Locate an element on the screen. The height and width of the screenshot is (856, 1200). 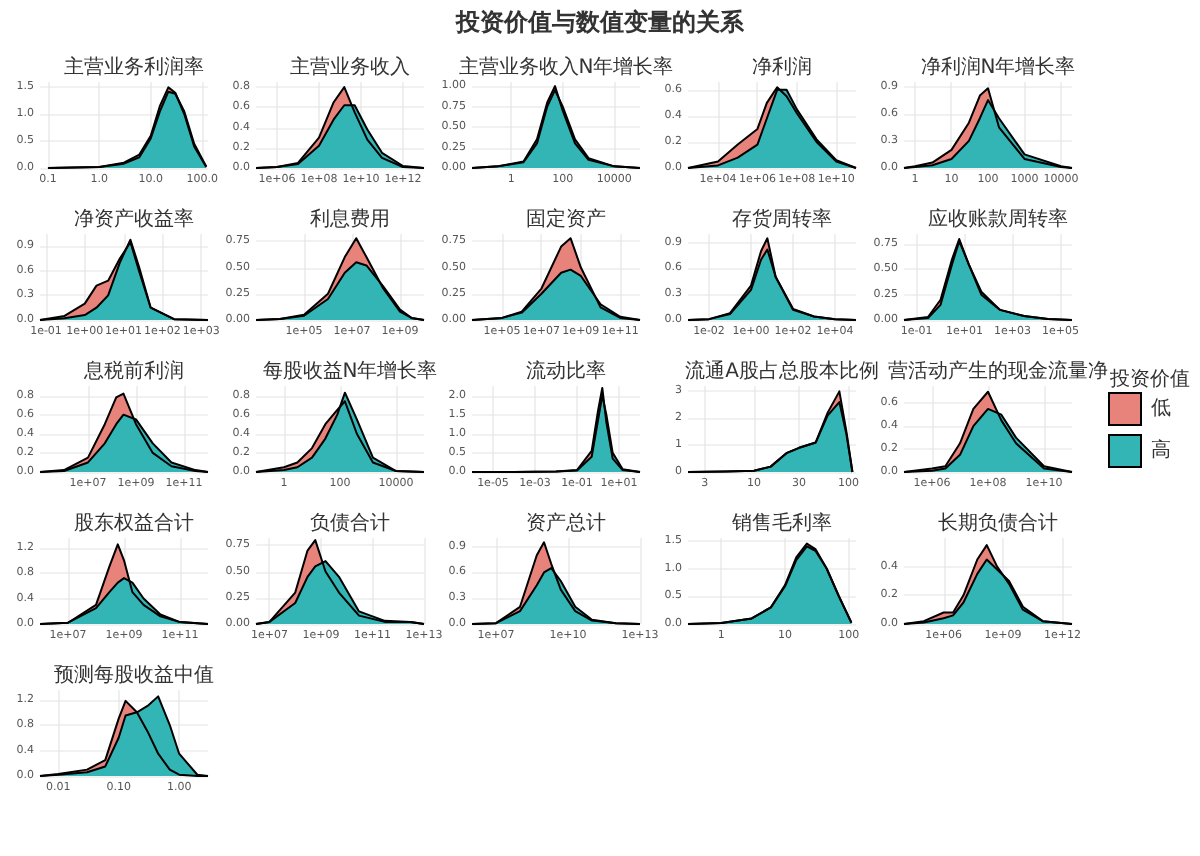
chart-title: 资产总计 is located at coordinates (566, 523).